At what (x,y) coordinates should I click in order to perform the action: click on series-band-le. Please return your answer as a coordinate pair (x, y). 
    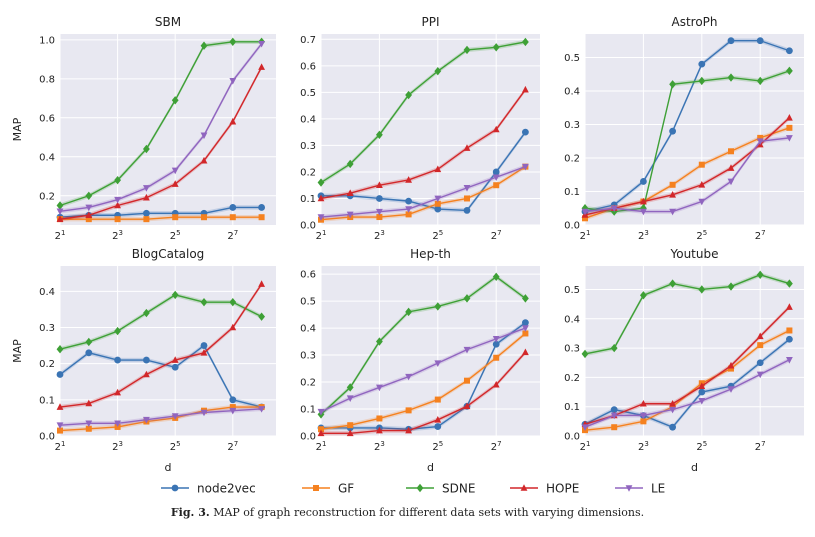
    Looking at the image, I should click on (423, 192).